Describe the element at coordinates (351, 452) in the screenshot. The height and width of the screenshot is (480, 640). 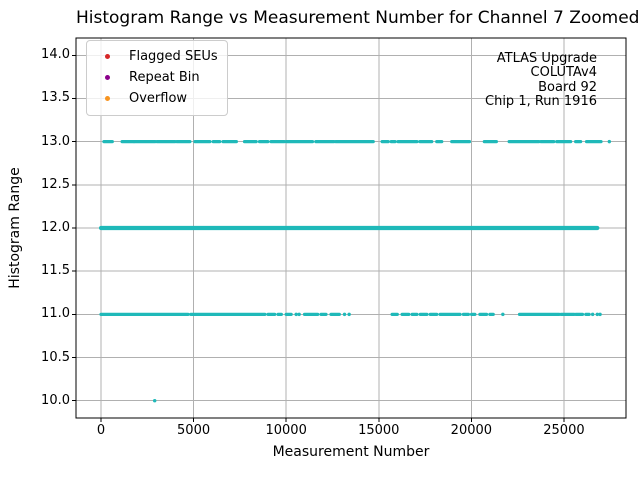
I see `x-axis-label: Measurement Number` at that location.